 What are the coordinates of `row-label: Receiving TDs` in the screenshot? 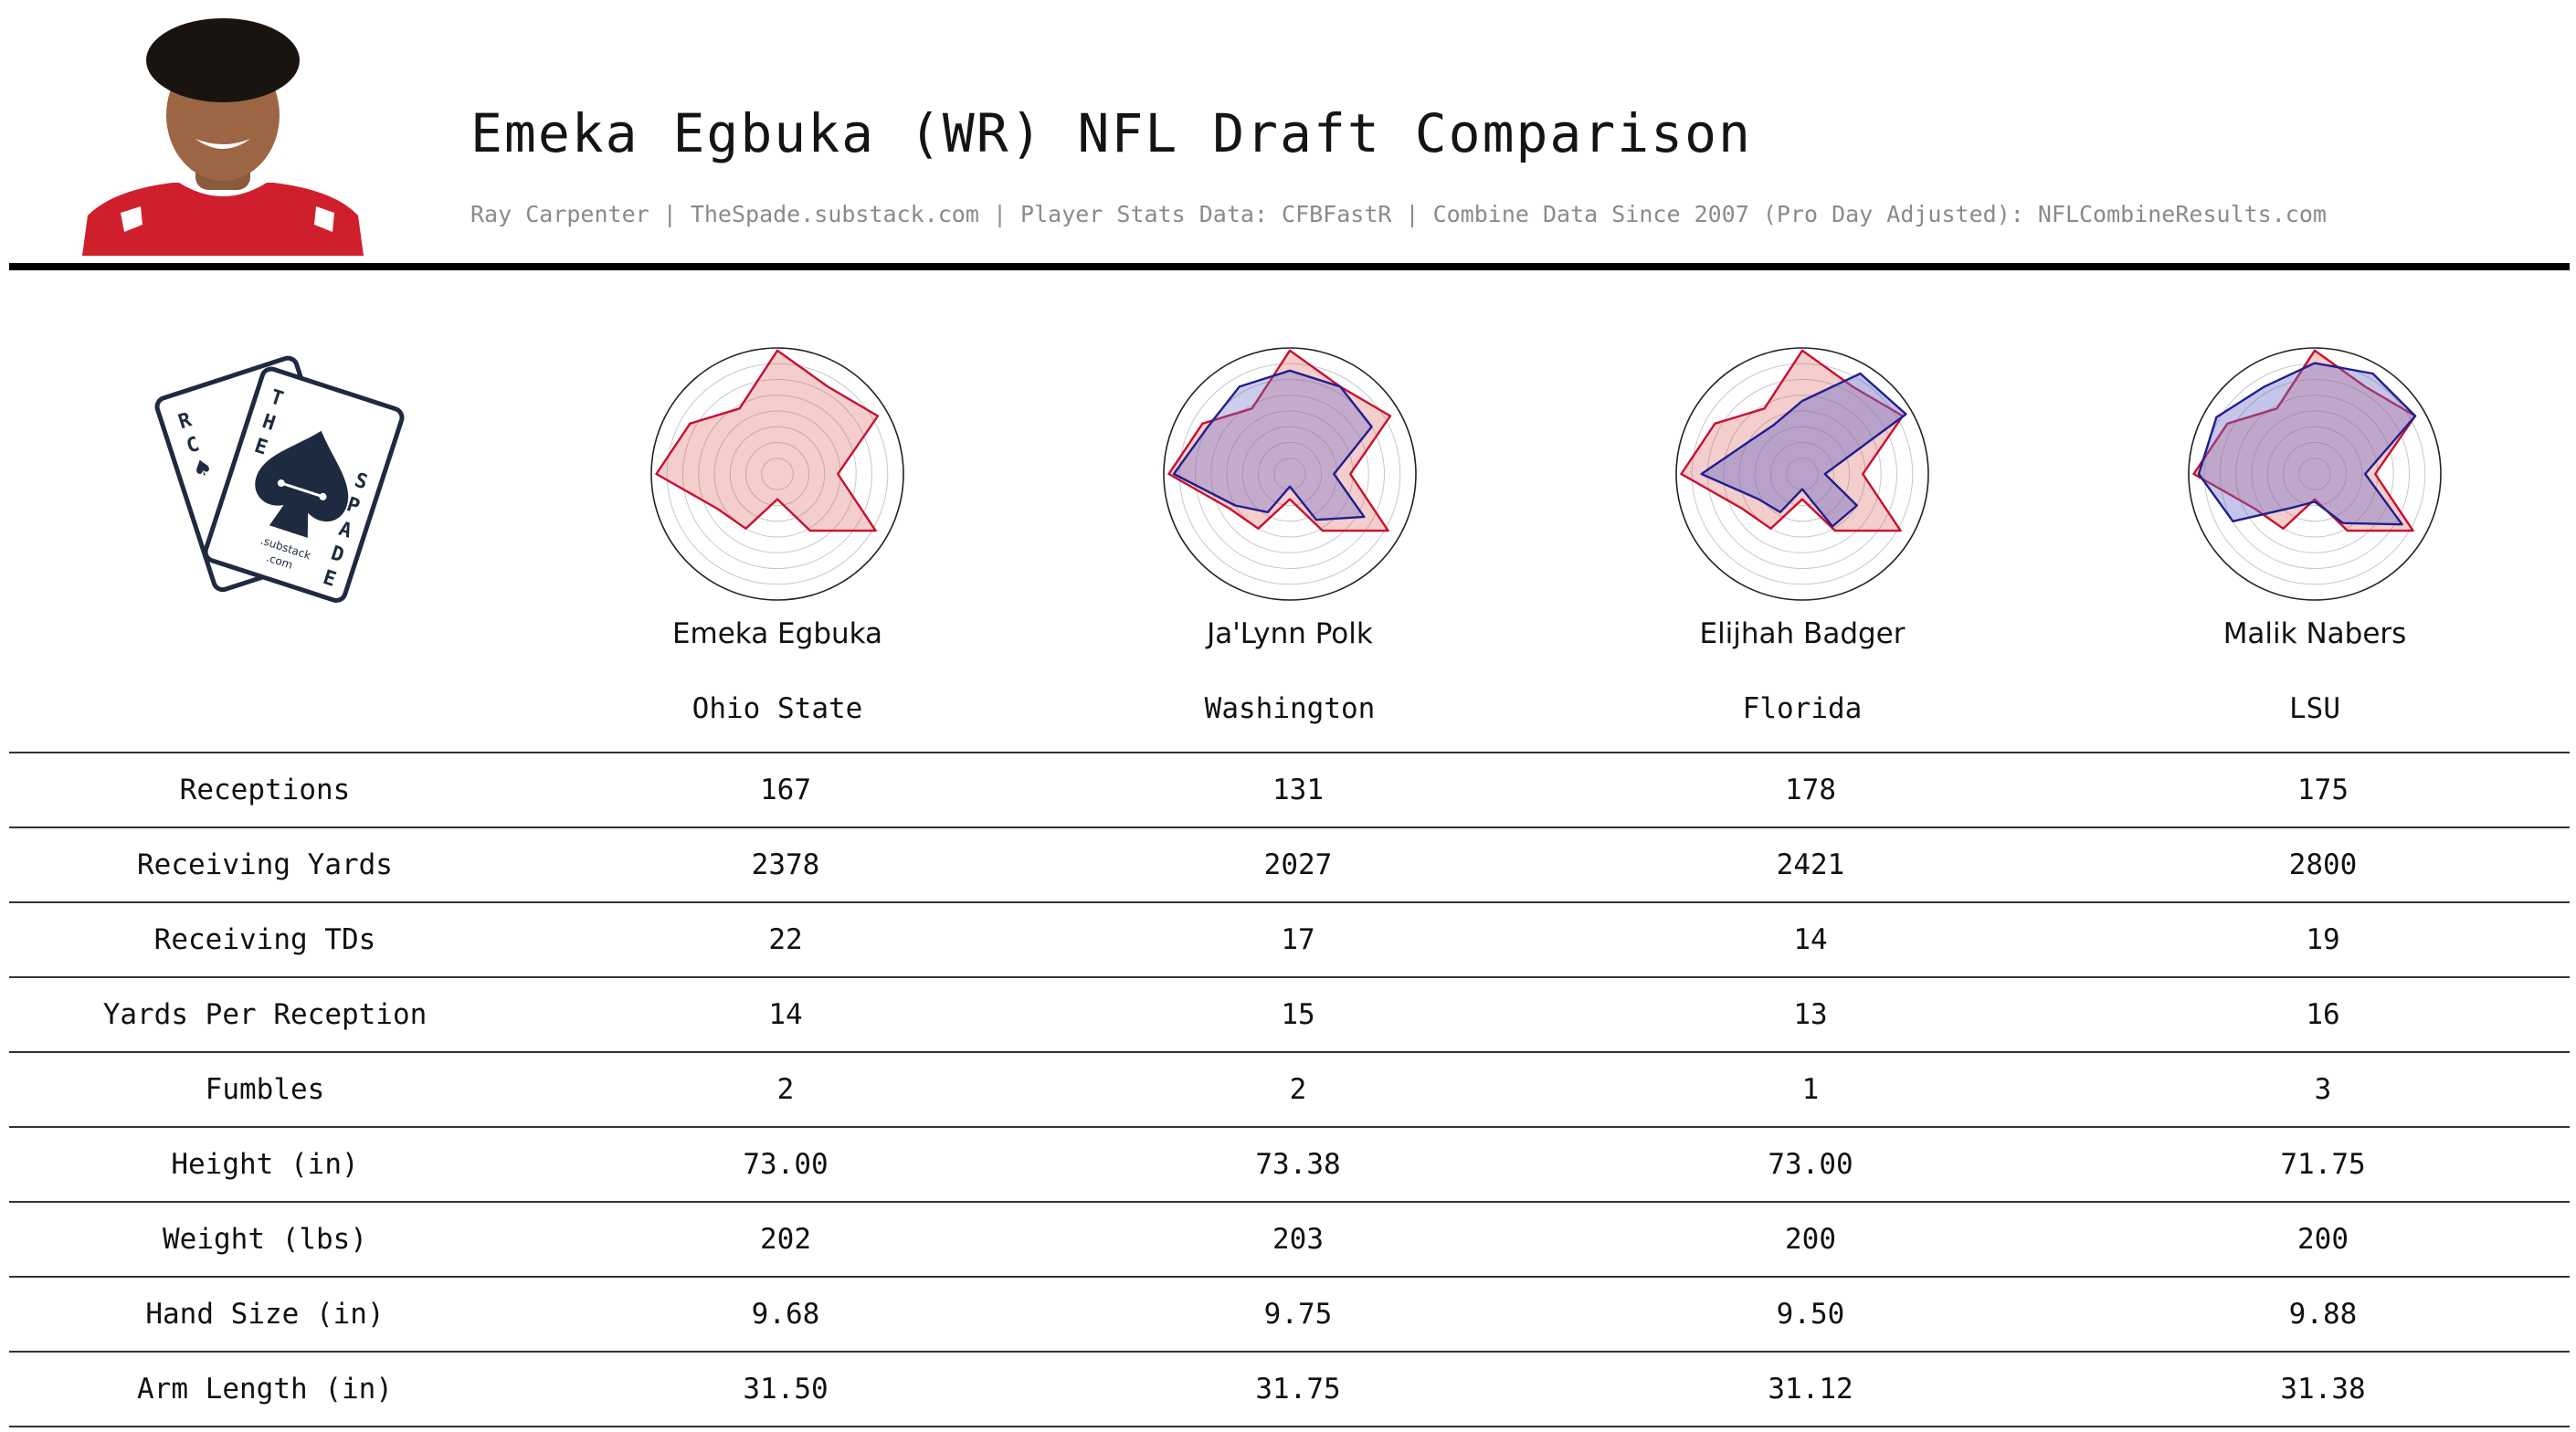 It's located at (264, 939).